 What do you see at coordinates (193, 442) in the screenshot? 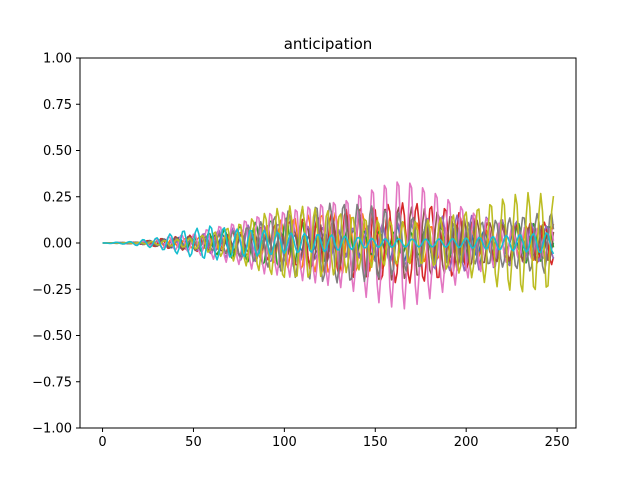
I see `x-tick-label: 50` at bounding box center [193, 442].